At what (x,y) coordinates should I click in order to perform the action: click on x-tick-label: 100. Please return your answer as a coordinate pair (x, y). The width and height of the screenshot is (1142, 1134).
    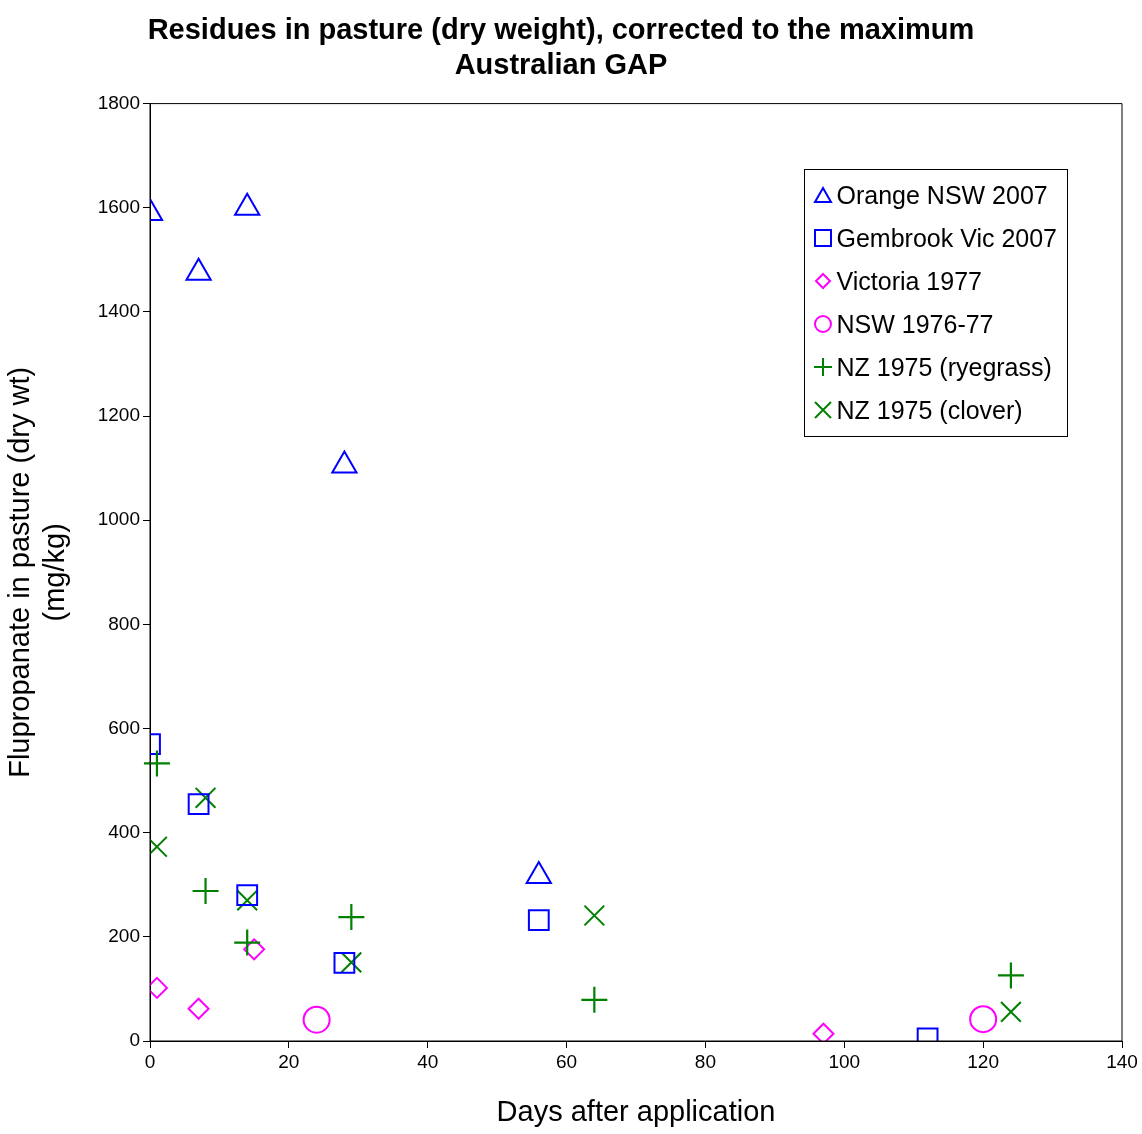
    Looking at the image, I should click on (844, 1061).